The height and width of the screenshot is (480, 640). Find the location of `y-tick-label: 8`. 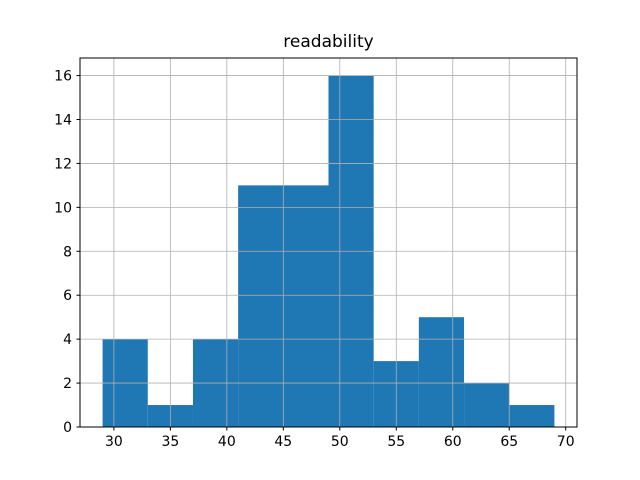

y-tick-label: 8 is located at coordinates (67, 252).